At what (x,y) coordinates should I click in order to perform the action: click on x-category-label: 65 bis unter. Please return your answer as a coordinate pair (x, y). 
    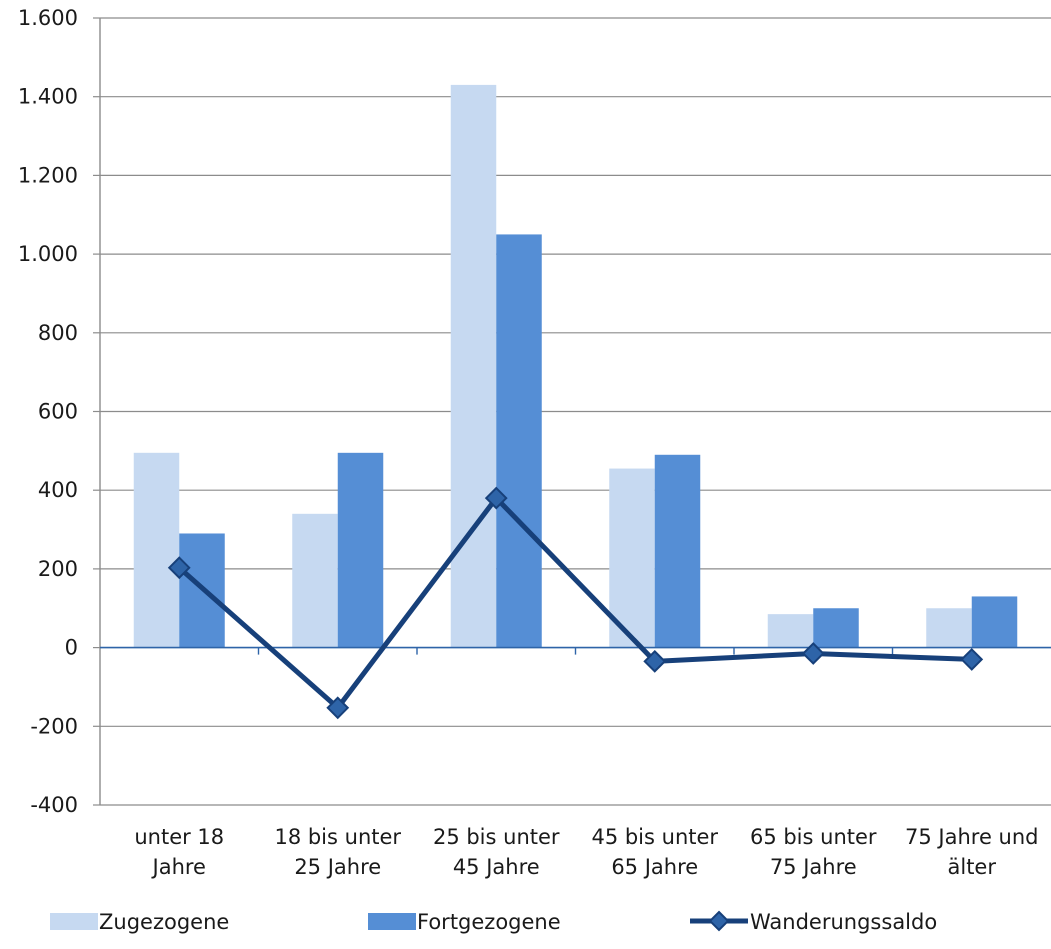
    Looking at the image, I should click on (813, 837).